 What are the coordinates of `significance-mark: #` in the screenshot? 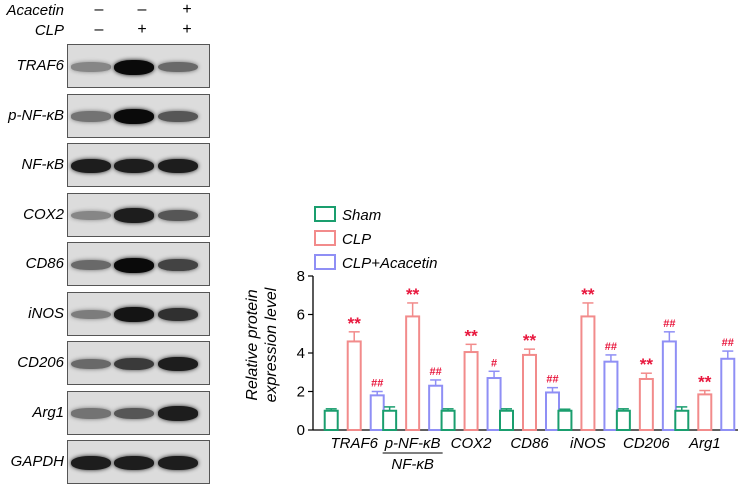 It's located at (494, 363).